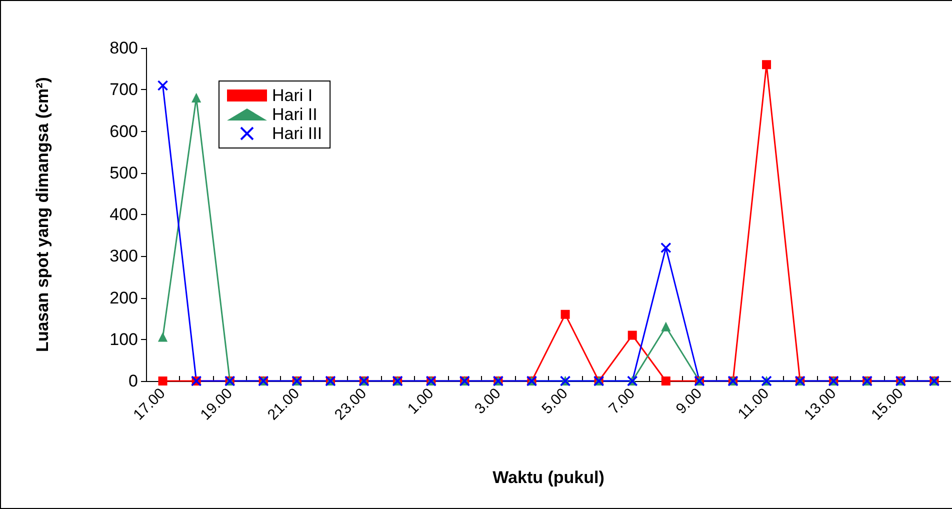 Image resolution: width=952 pixels, height=509 pixels. What do you see at coordinates (124, 131) in the screenshot?
I see `y-tick-label: 600` at bounding box center [124, 131].